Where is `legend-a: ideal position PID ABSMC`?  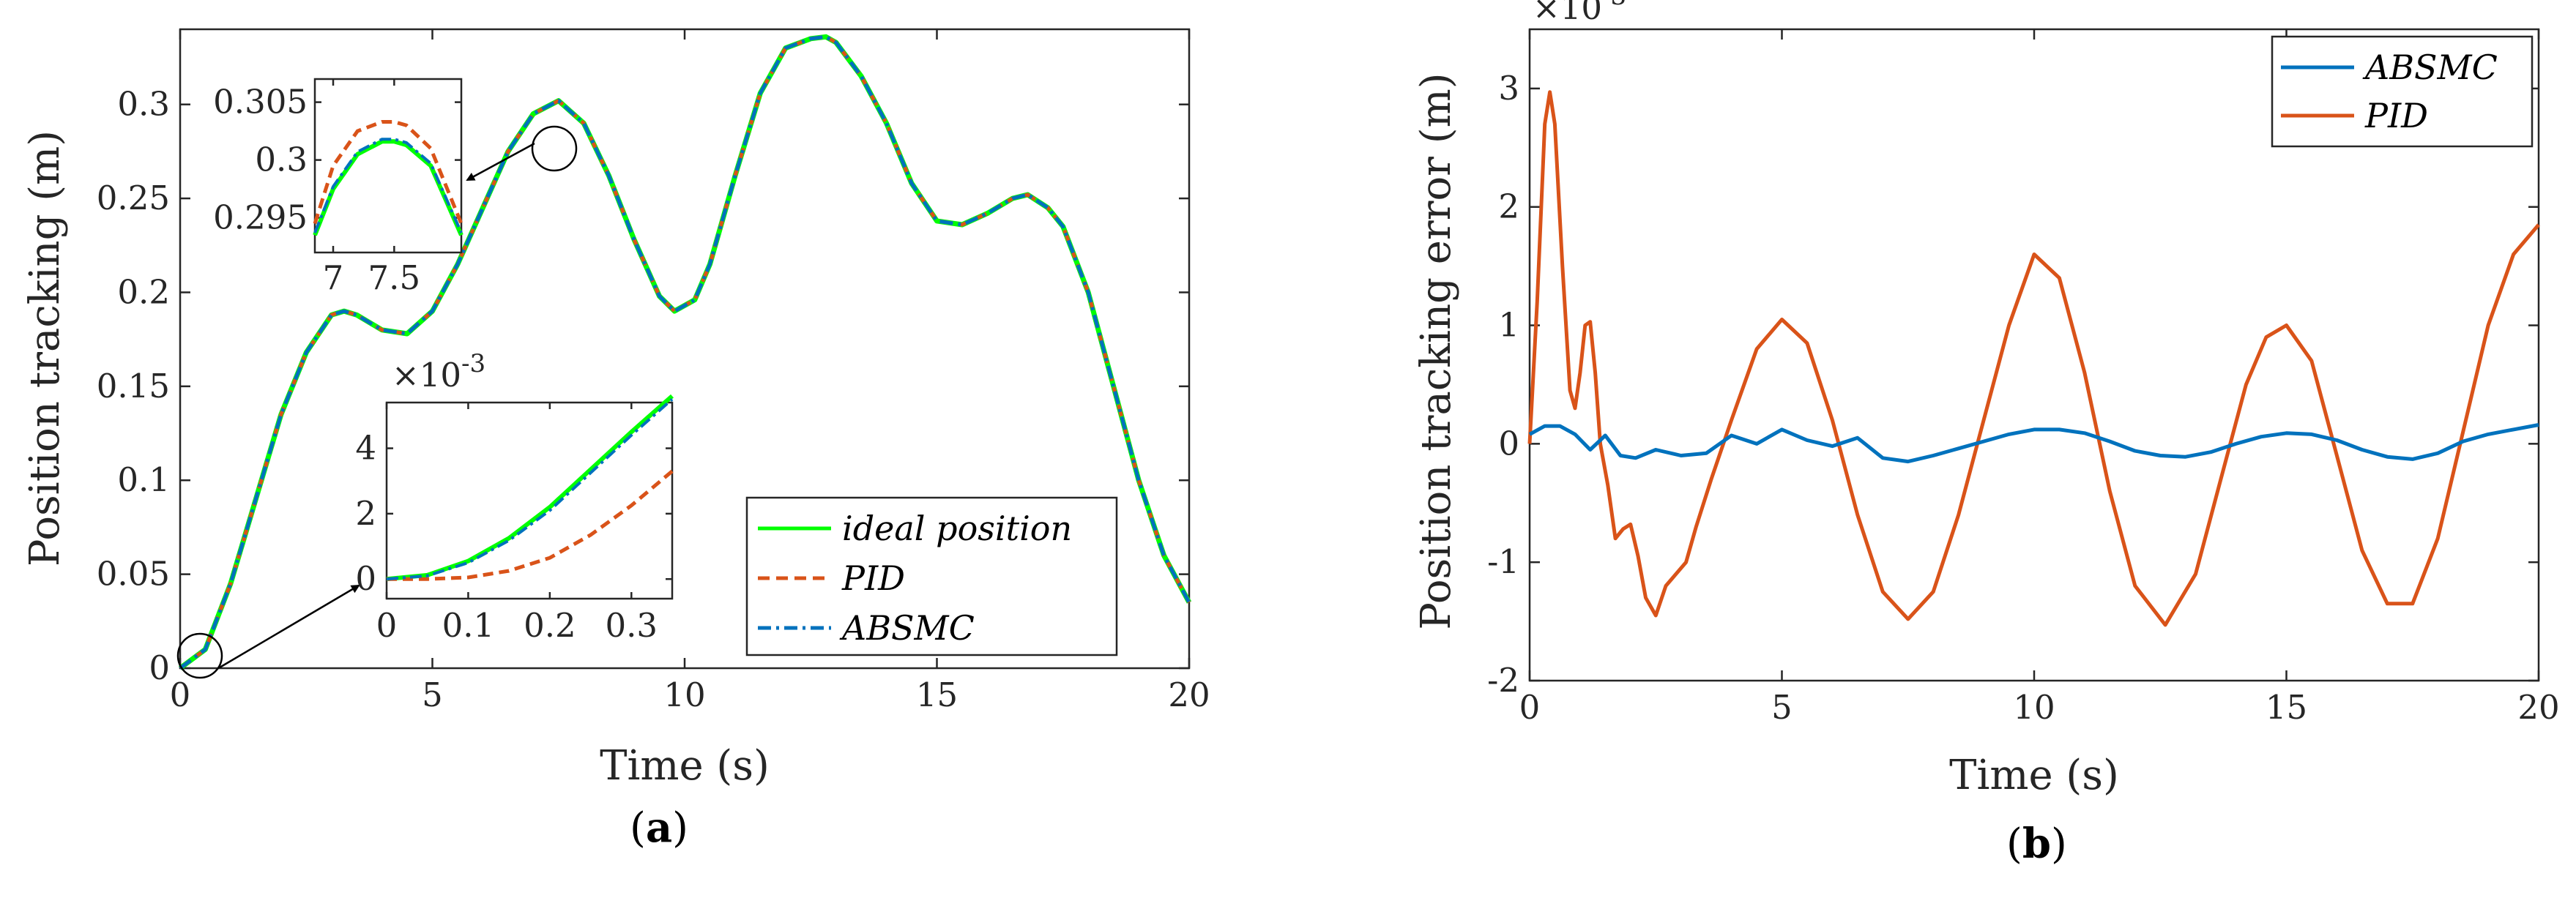
legend-a: ideal position PID ABSMC is located at coordinates (931, 576).